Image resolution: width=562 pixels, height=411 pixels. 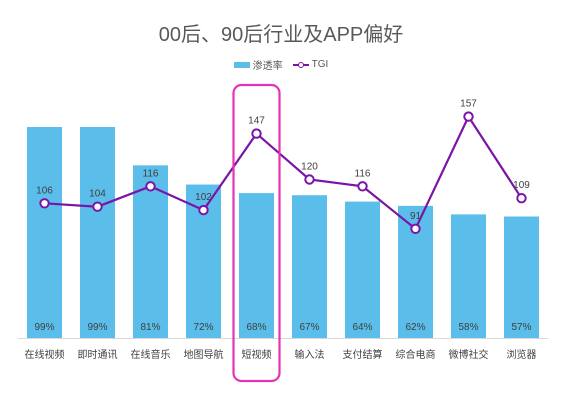 I want to click on bar-value-label: 58%, so click(x=468, y=327).